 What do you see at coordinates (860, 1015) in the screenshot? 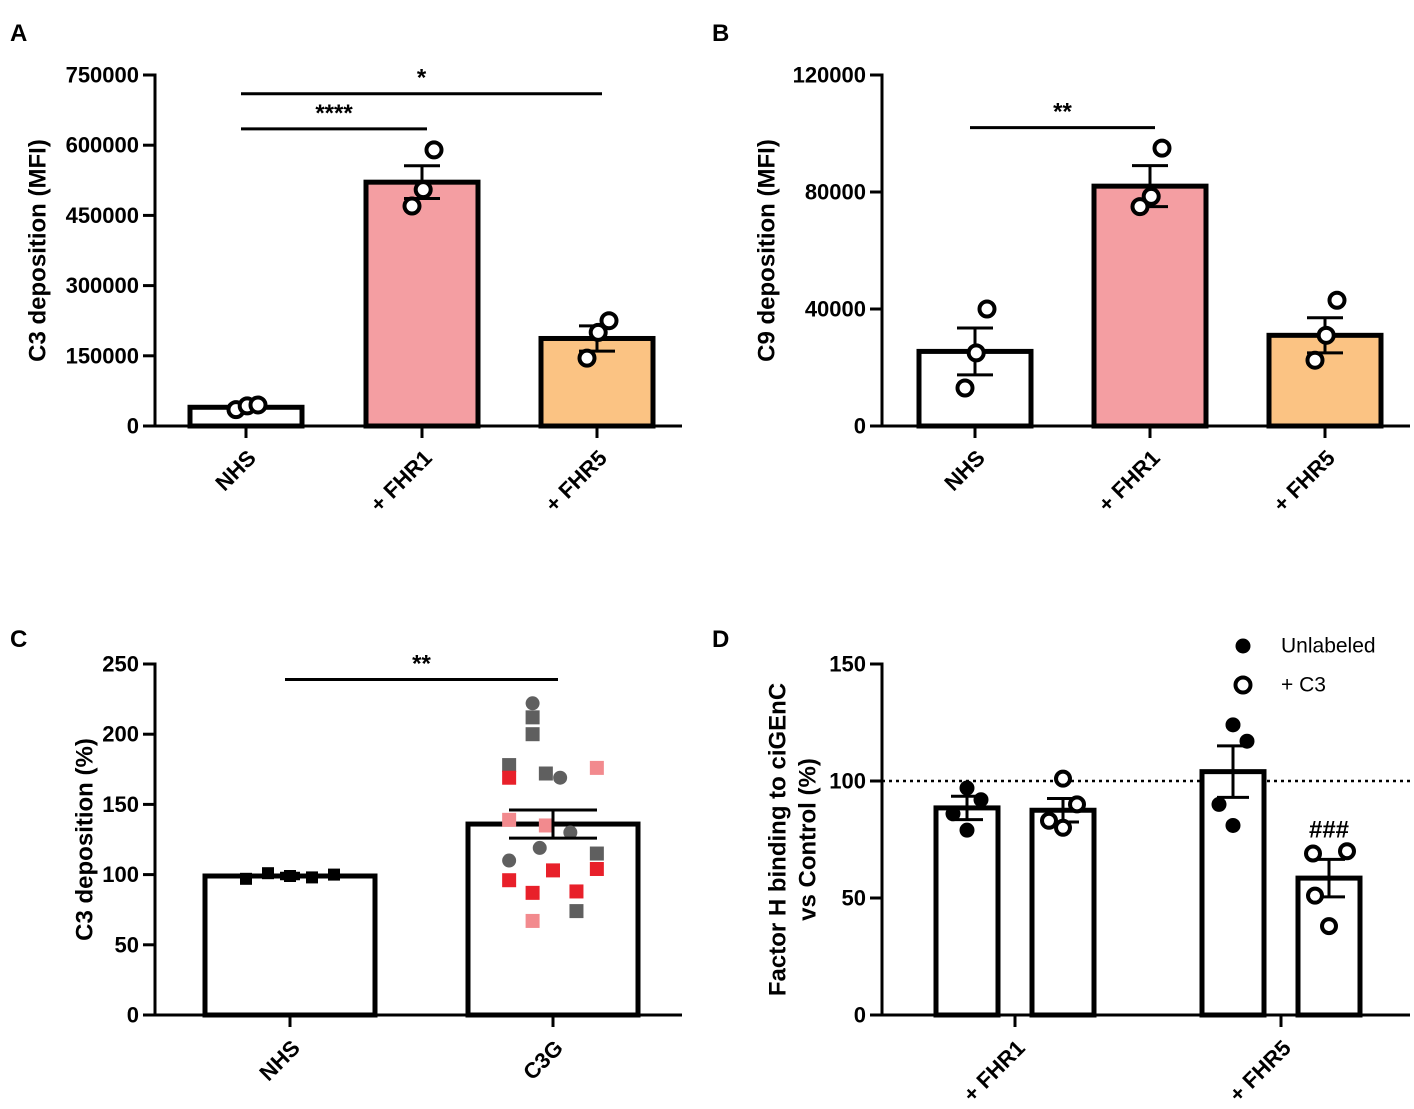
I see `panel-d-y-tick-label: 0` at bounding box center [860, 1015].